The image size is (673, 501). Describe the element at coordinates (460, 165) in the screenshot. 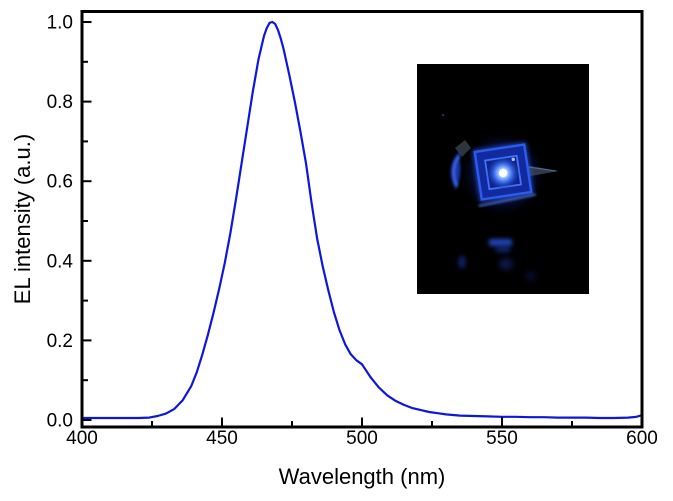

I see `led-left-bracket` at that location.